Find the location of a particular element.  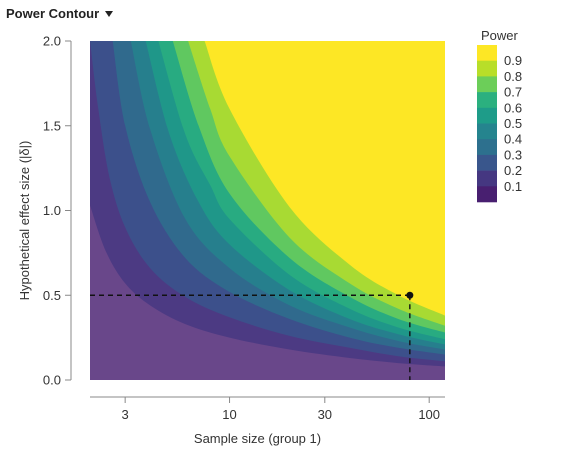

panel-title: Power Contour is located at coordinates (53, 13).